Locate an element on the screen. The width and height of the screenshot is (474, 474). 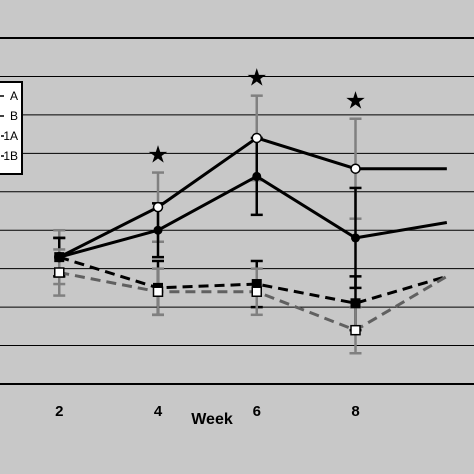
x-tick-label: 2 is located at coordinates (59, 411).